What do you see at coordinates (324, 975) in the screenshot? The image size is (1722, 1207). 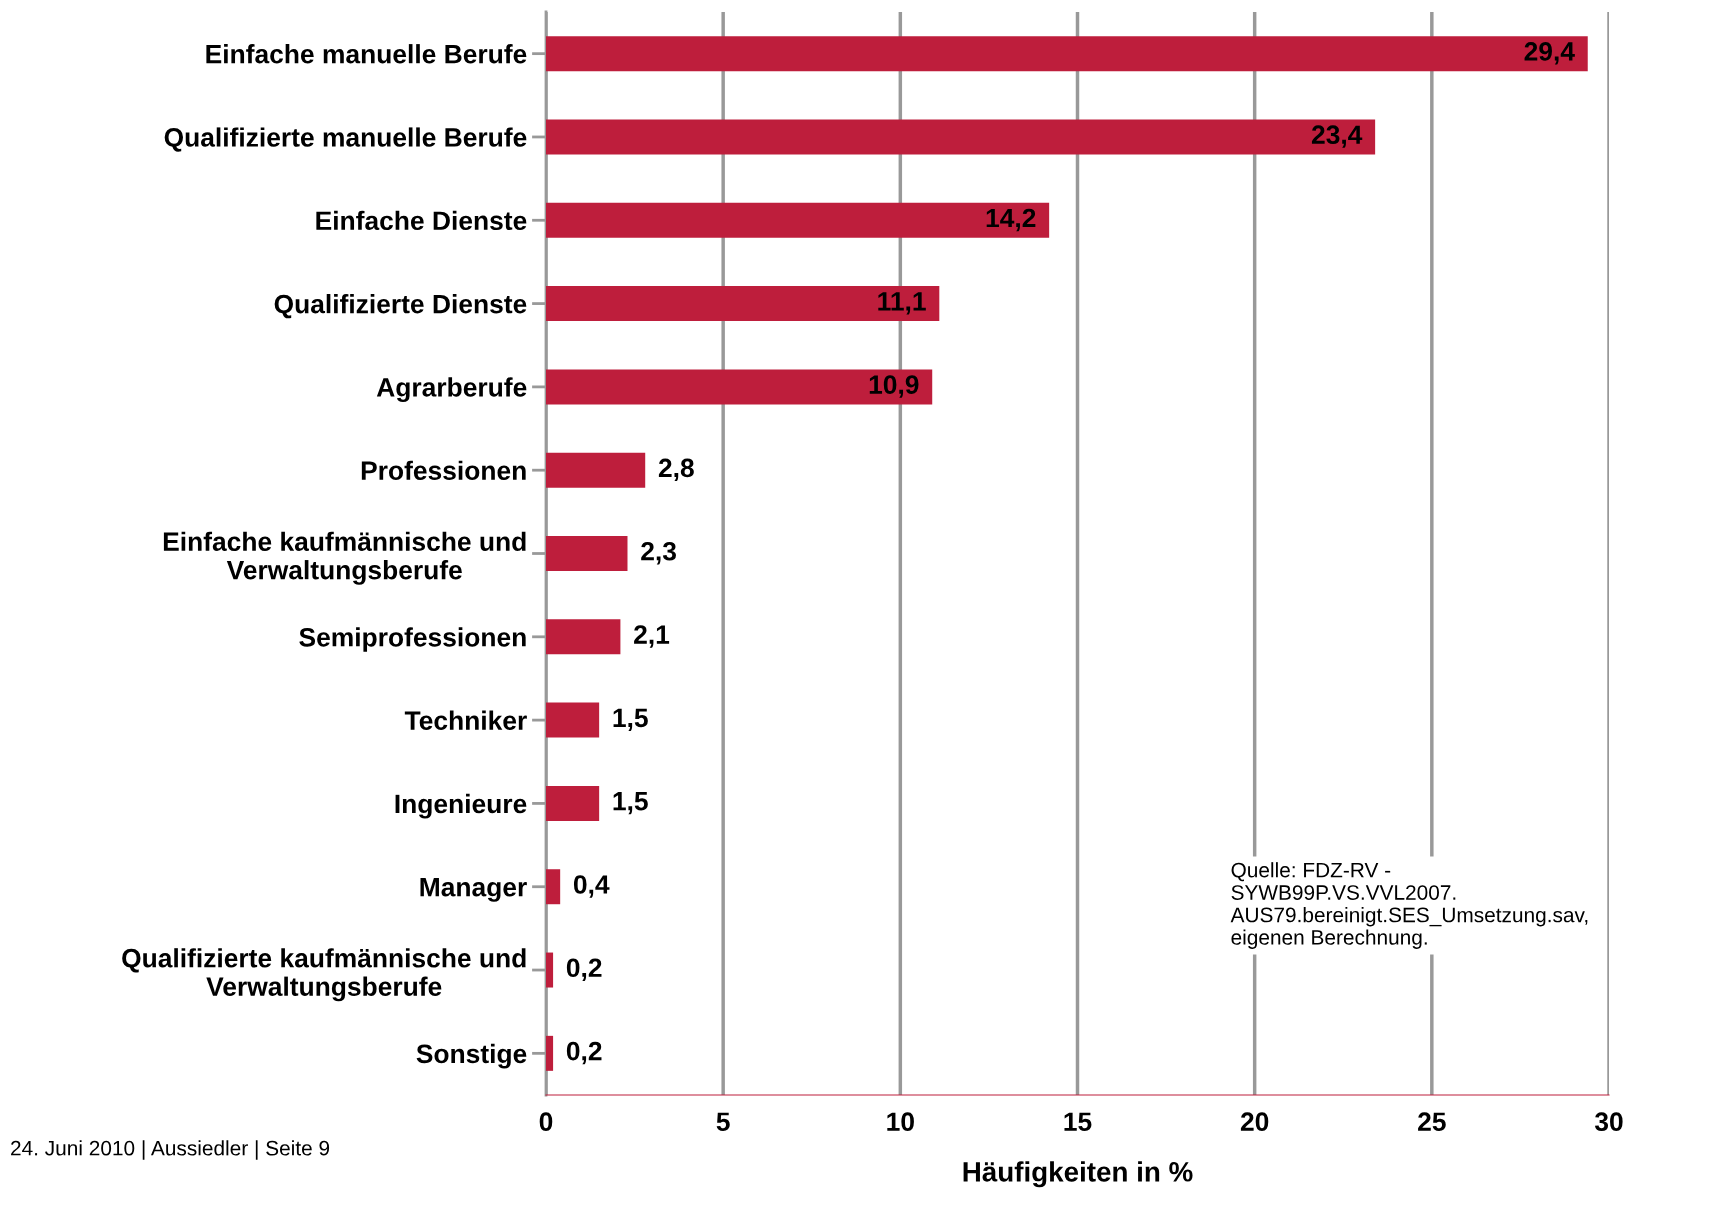 I see `y-tick-label: Qualifizierte kaufmännische und Verwaltungsberufe` at bounding box center [324, 975].